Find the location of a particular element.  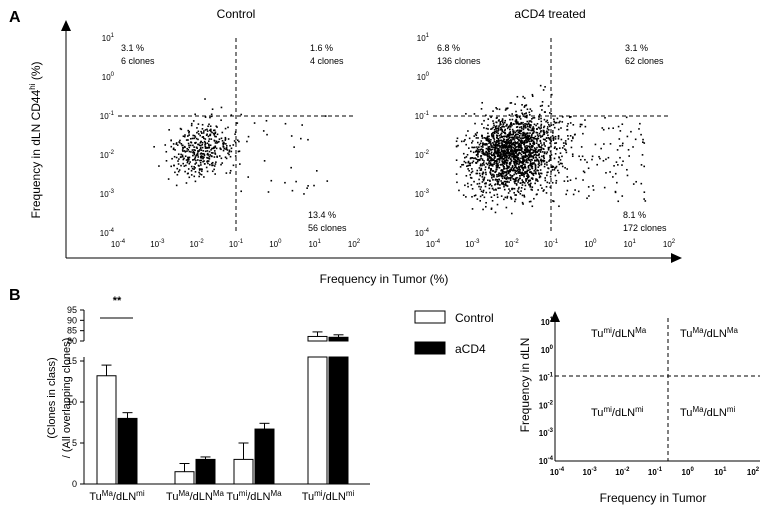

schematic-q-topleft: Tumi/dLNMa is located at coordinates (619, 333).